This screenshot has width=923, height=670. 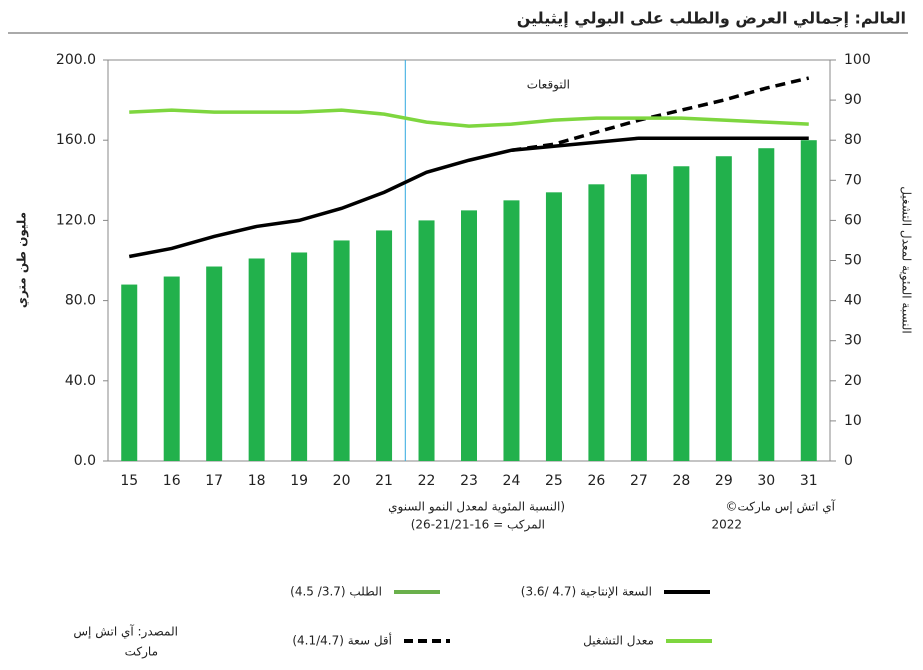 I want to click on y2-tick-label: 10, so click(x=853, y=421).